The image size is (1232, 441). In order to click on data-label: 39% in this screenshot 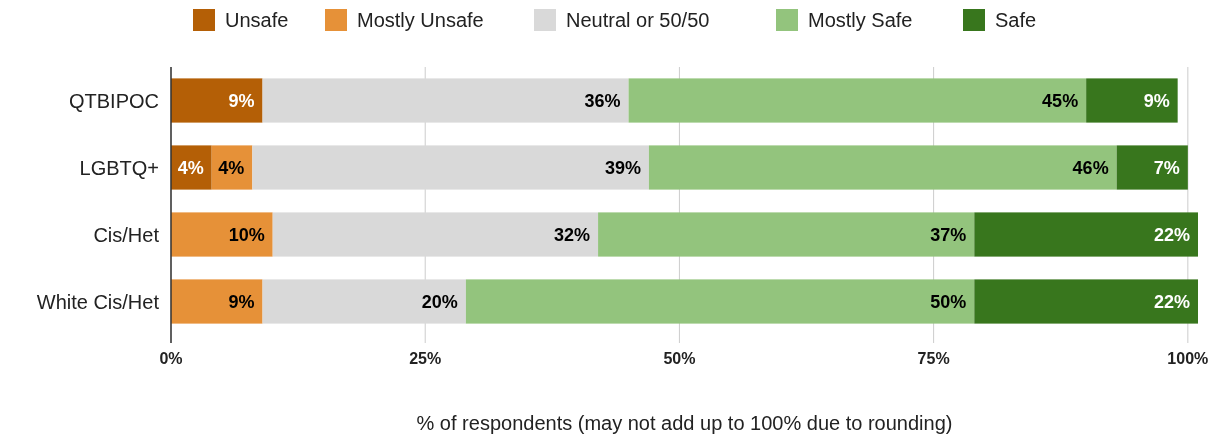, I will do `click(622, 167)`.